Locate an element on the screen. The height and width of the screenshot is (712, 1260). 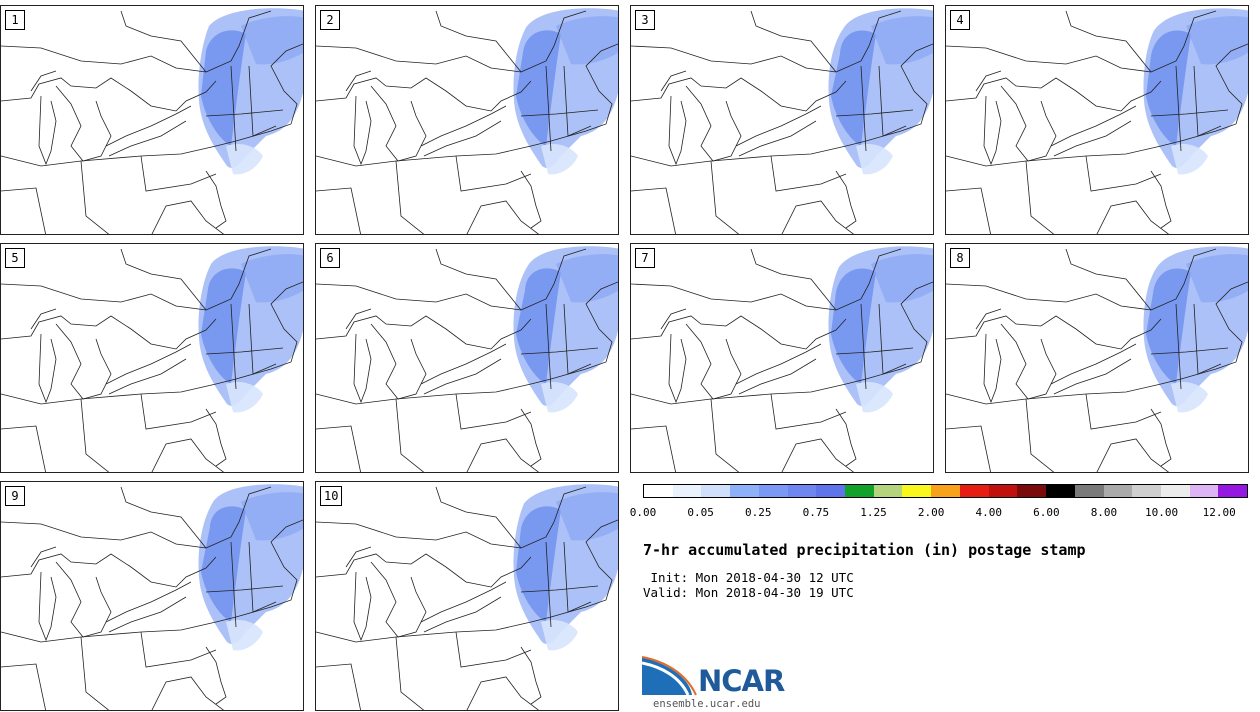
member-map-panel: 8 is located at coordinates (1097, 358).